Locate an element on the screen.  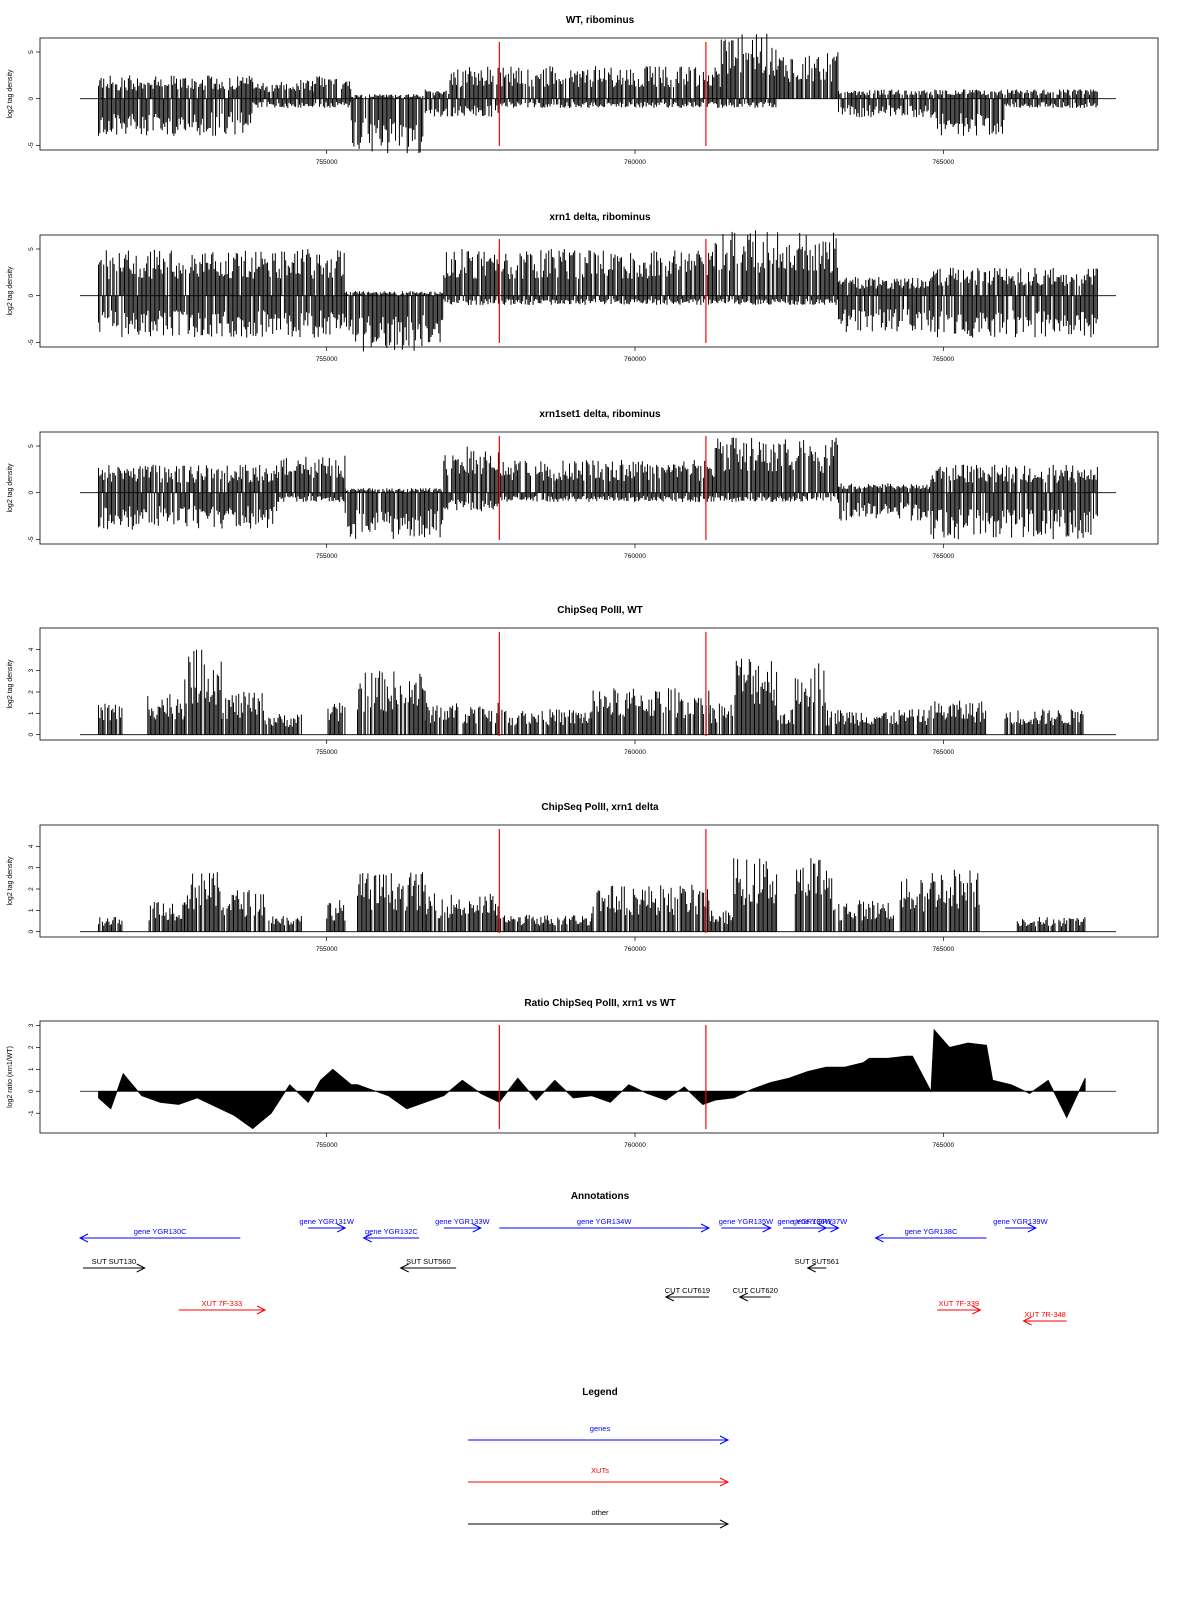
panel-title: xrn1 delta, ribominus is located at coordinates (600, 217).